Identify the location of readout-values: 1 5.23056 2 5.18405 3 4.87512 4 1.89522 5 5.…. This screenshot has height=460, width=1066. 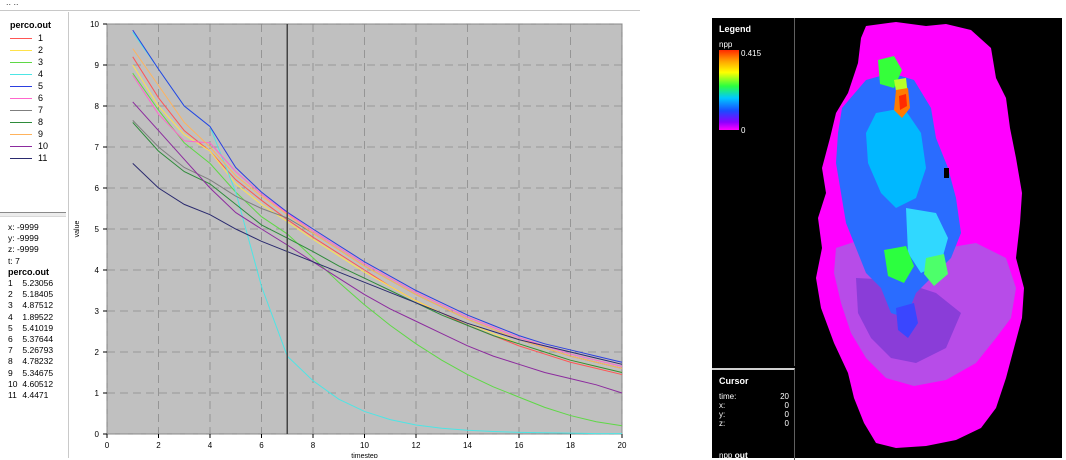
(30, 339).